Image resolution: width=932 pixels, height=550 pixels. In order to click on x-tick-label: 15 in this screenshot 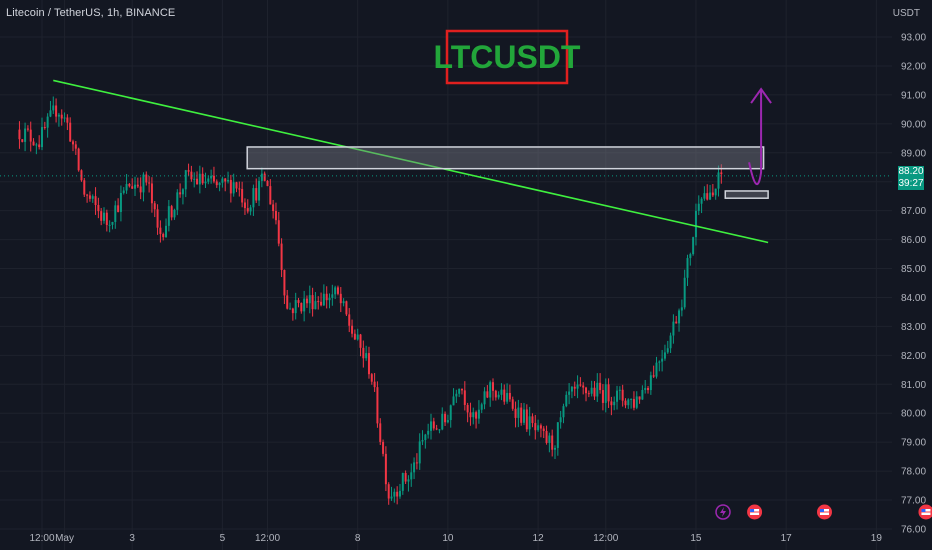, I will do `click(696, 538)`.